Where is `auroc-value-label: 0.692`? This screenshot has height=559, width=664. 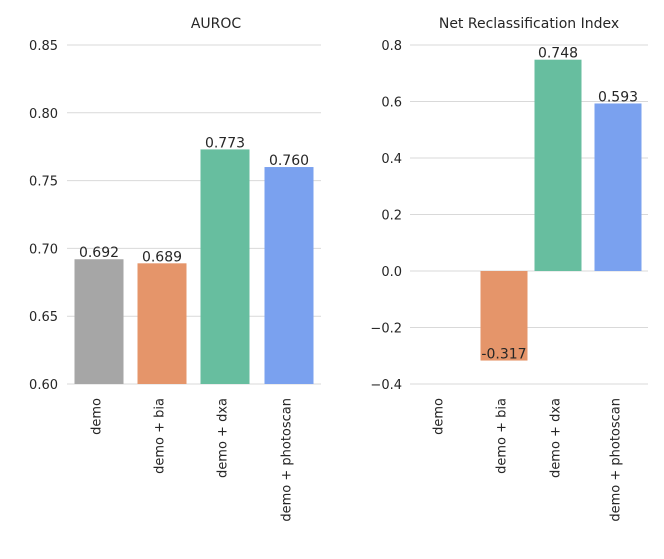
auroc-value-label: 0.692 is located at coordinates (99, 253).